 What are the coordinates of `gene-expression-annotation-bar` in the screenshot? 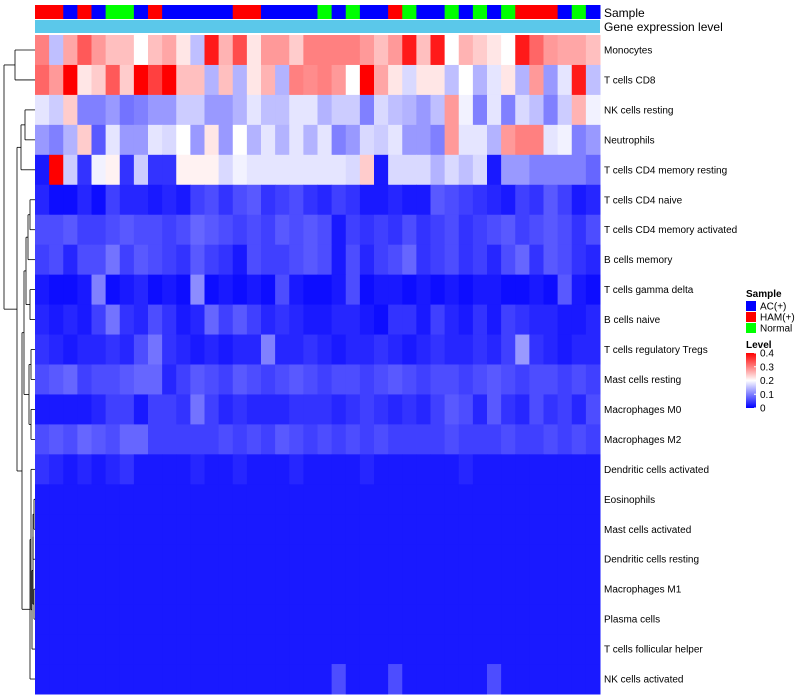 It's located at (317, 26).